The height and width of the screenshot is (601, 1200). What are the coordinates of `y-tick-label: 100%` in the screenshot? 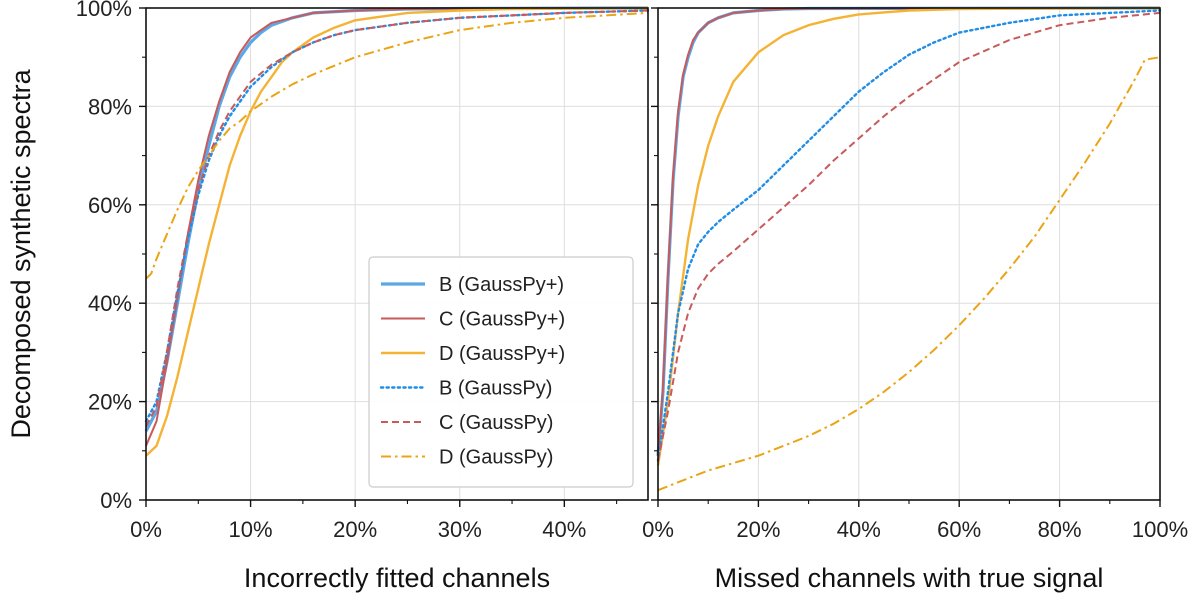 It's located at (104, 10).